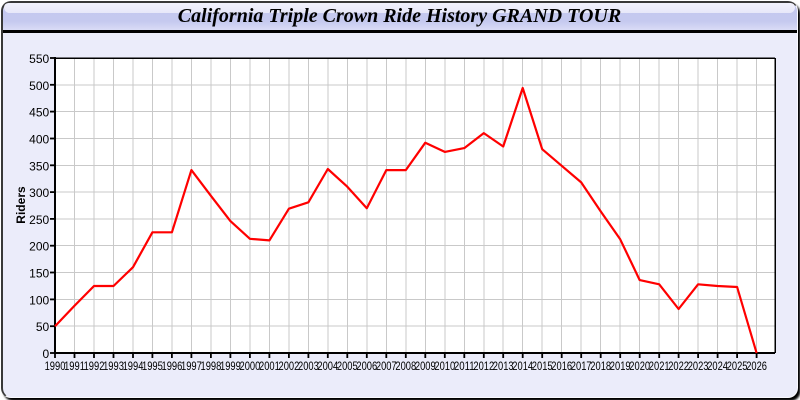 The image size is (800, 400). Describe the element at coordinates (659, 366) in the screenshot. I see `svg-text: 2021` at that location.